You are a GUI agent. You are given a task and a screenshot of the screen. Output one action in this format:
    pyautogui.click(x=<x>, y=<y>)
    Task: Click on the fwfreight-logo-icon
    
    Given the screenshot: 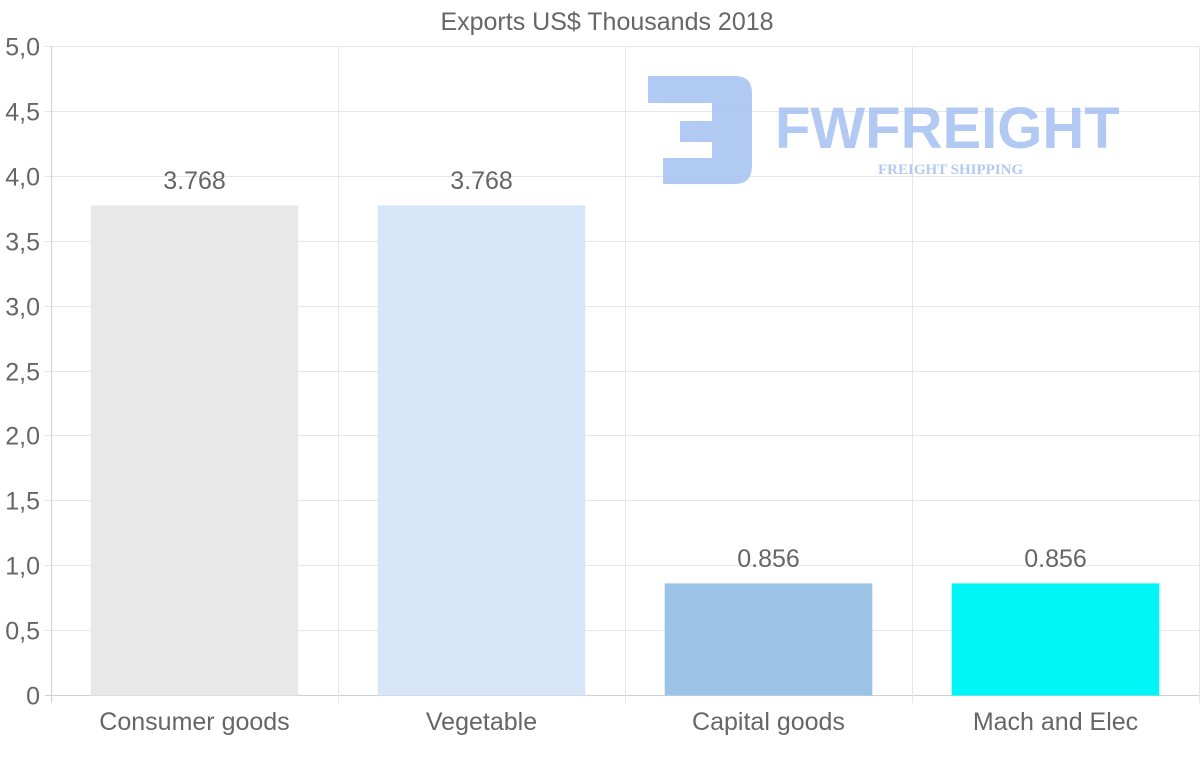 What is the action you would take?
    pyautogui.click(x=700, y=130)
    